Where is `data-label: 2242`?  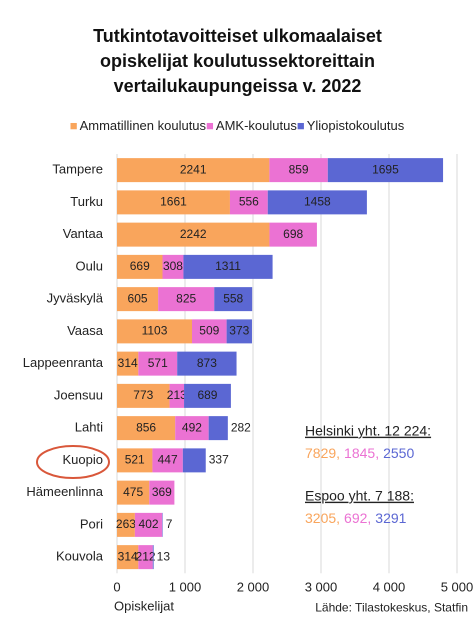 data-label: 2242 is located at coordinates (193, 234).